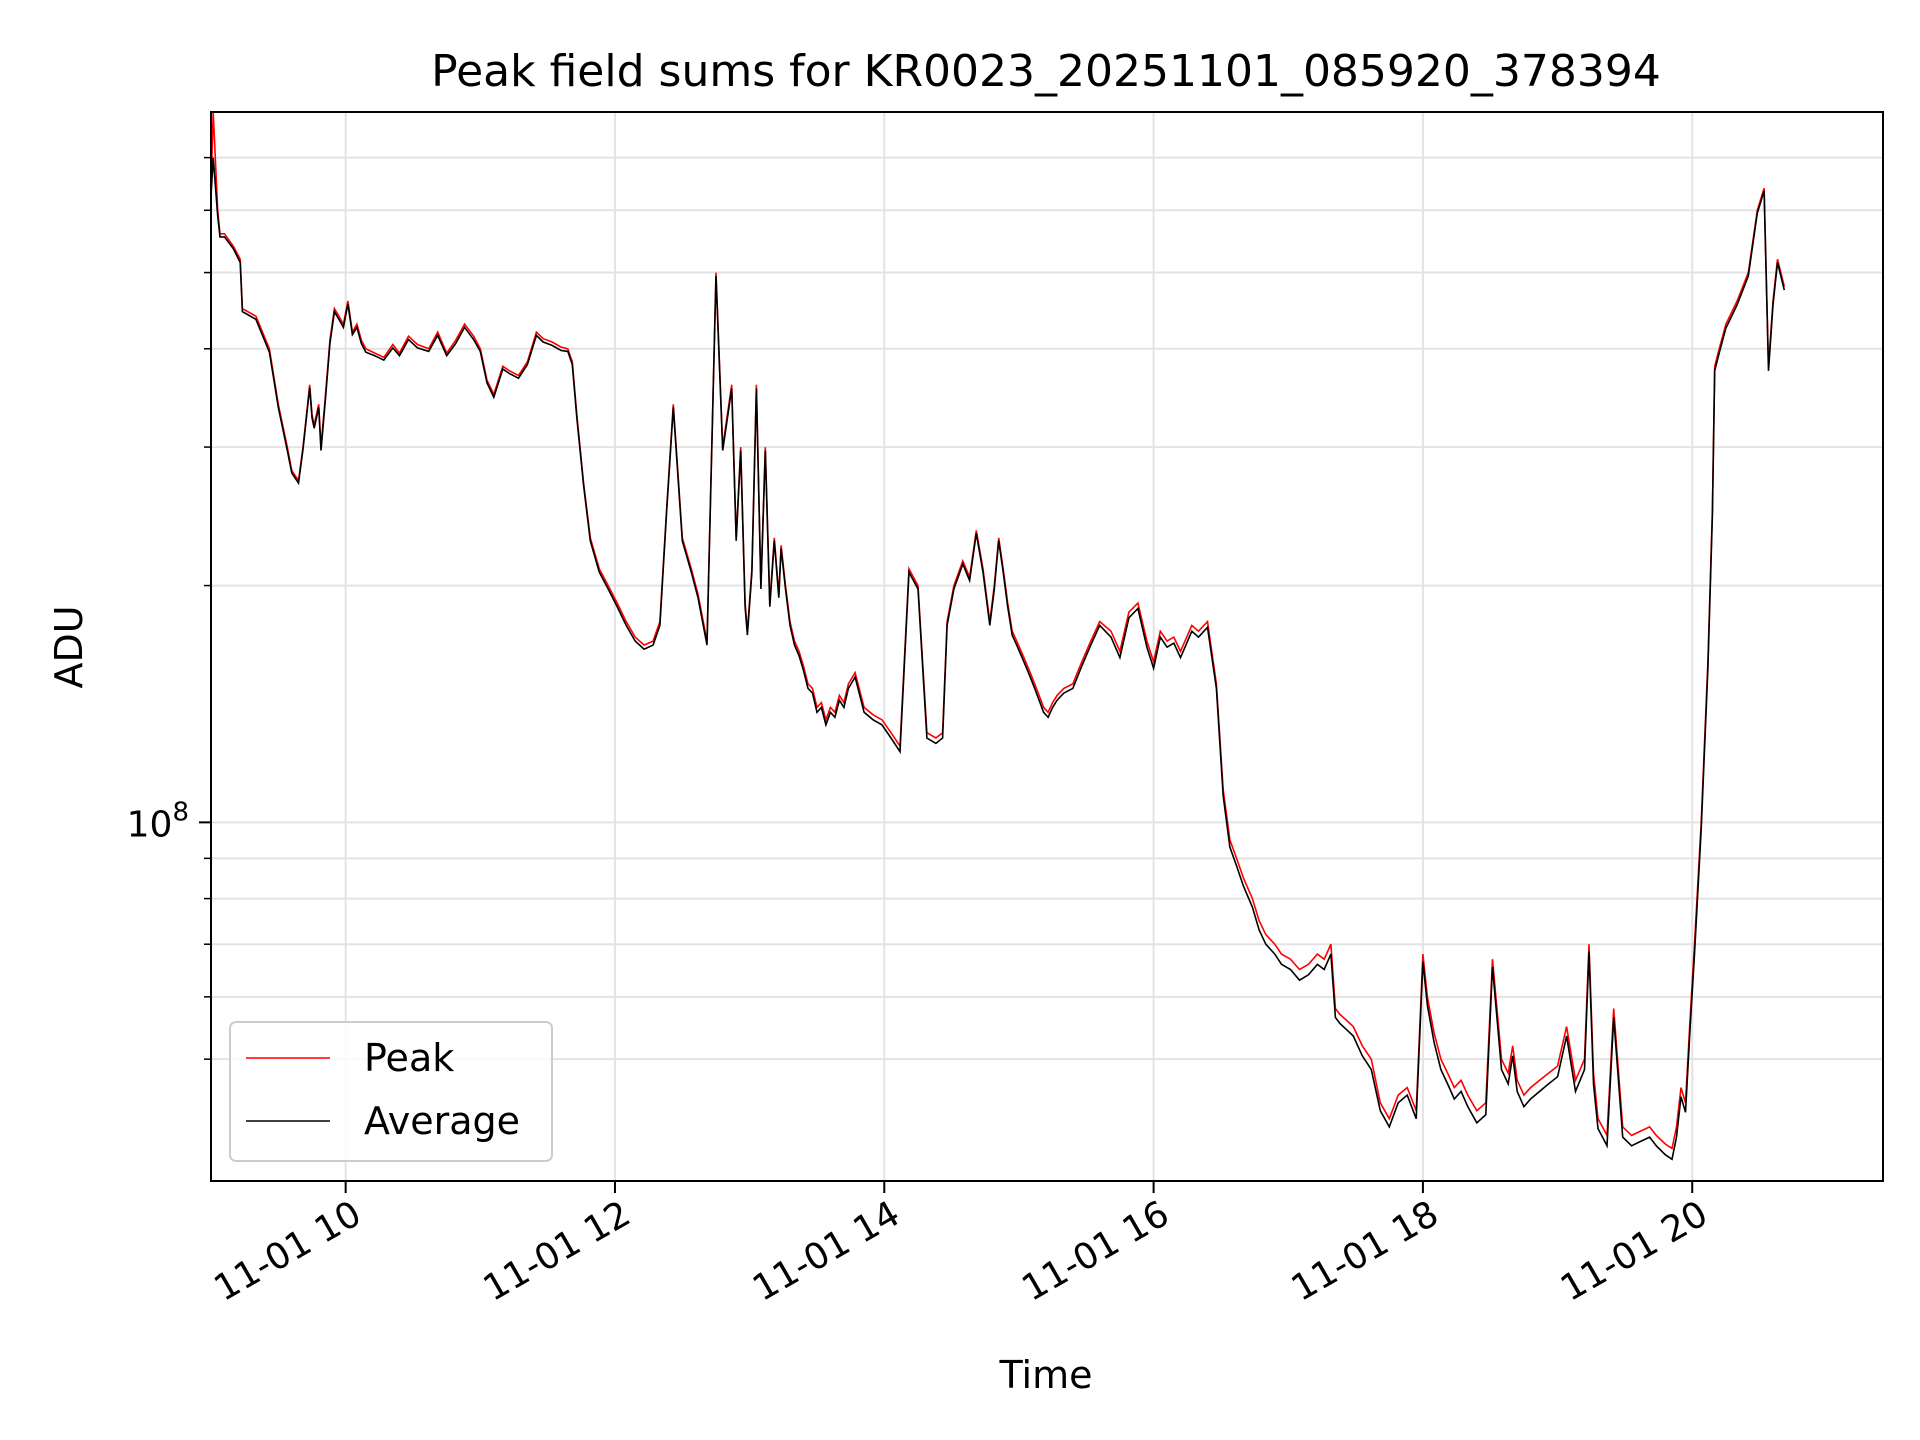 This screenshot has height=1440, width=1920. I want to click on x-tick-label: 11-01 10, so click(287, 1251).